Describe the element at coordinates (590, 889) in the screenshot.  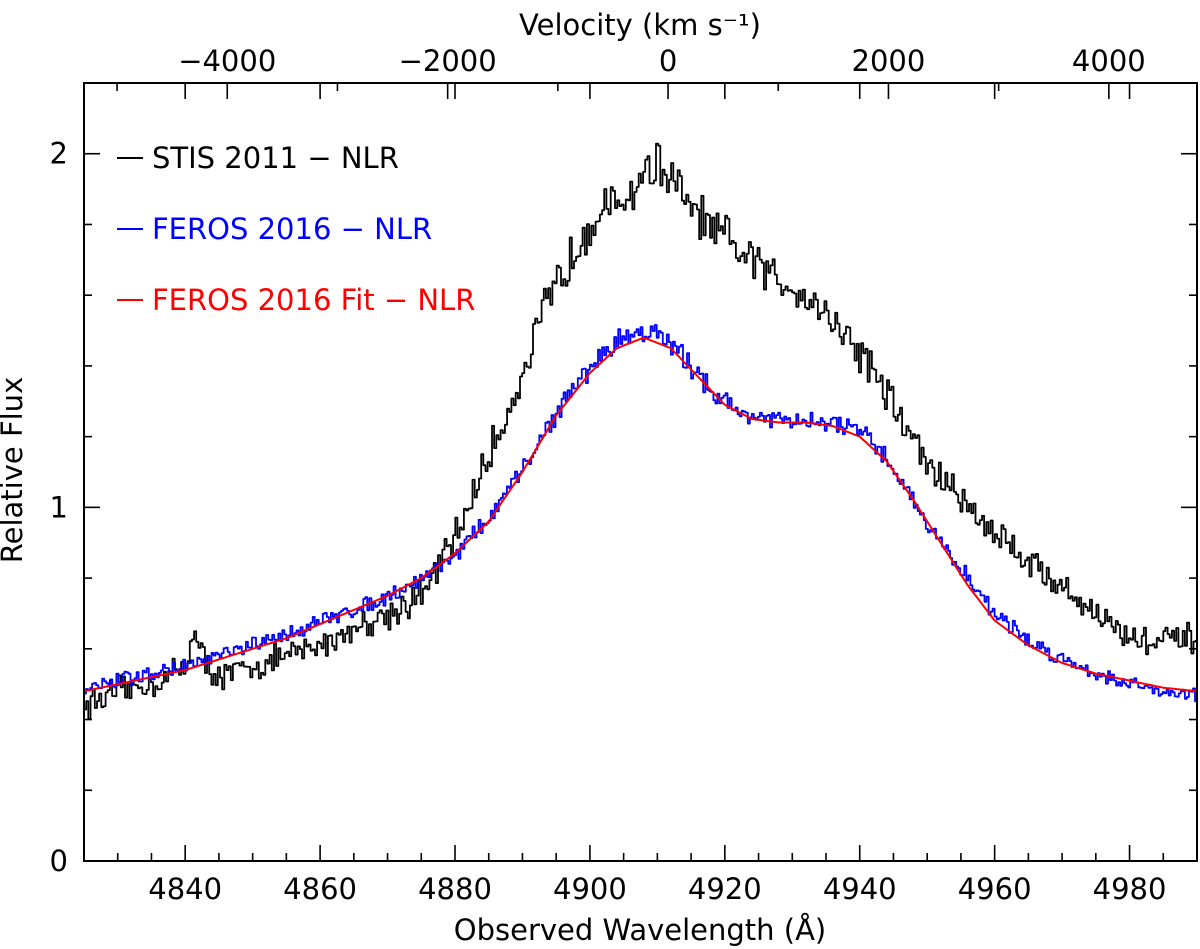
I see `x-tick-label: 4900` at that location.